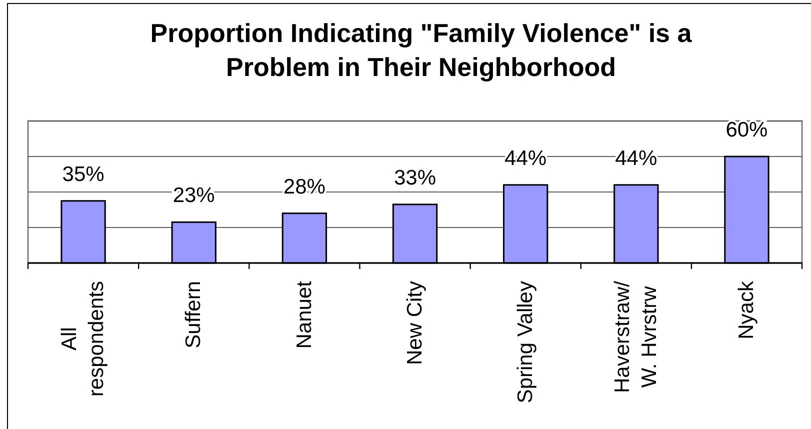 The width and height of the screenshot is (811, 429). Describe the element at coordinates (194, 314) in the screenshot. I see `x-tick-label: Suffern` at that location.